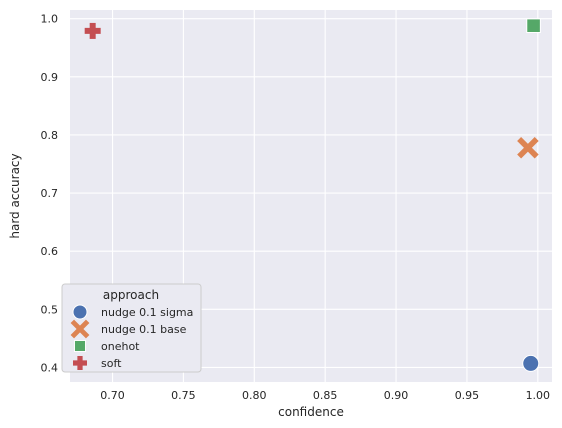 The width and height of the screenshot is (562, 428). Describe the element at coordinates (50, 367) in the screenshot. I see `y-tick-label: 0.4` at that location.